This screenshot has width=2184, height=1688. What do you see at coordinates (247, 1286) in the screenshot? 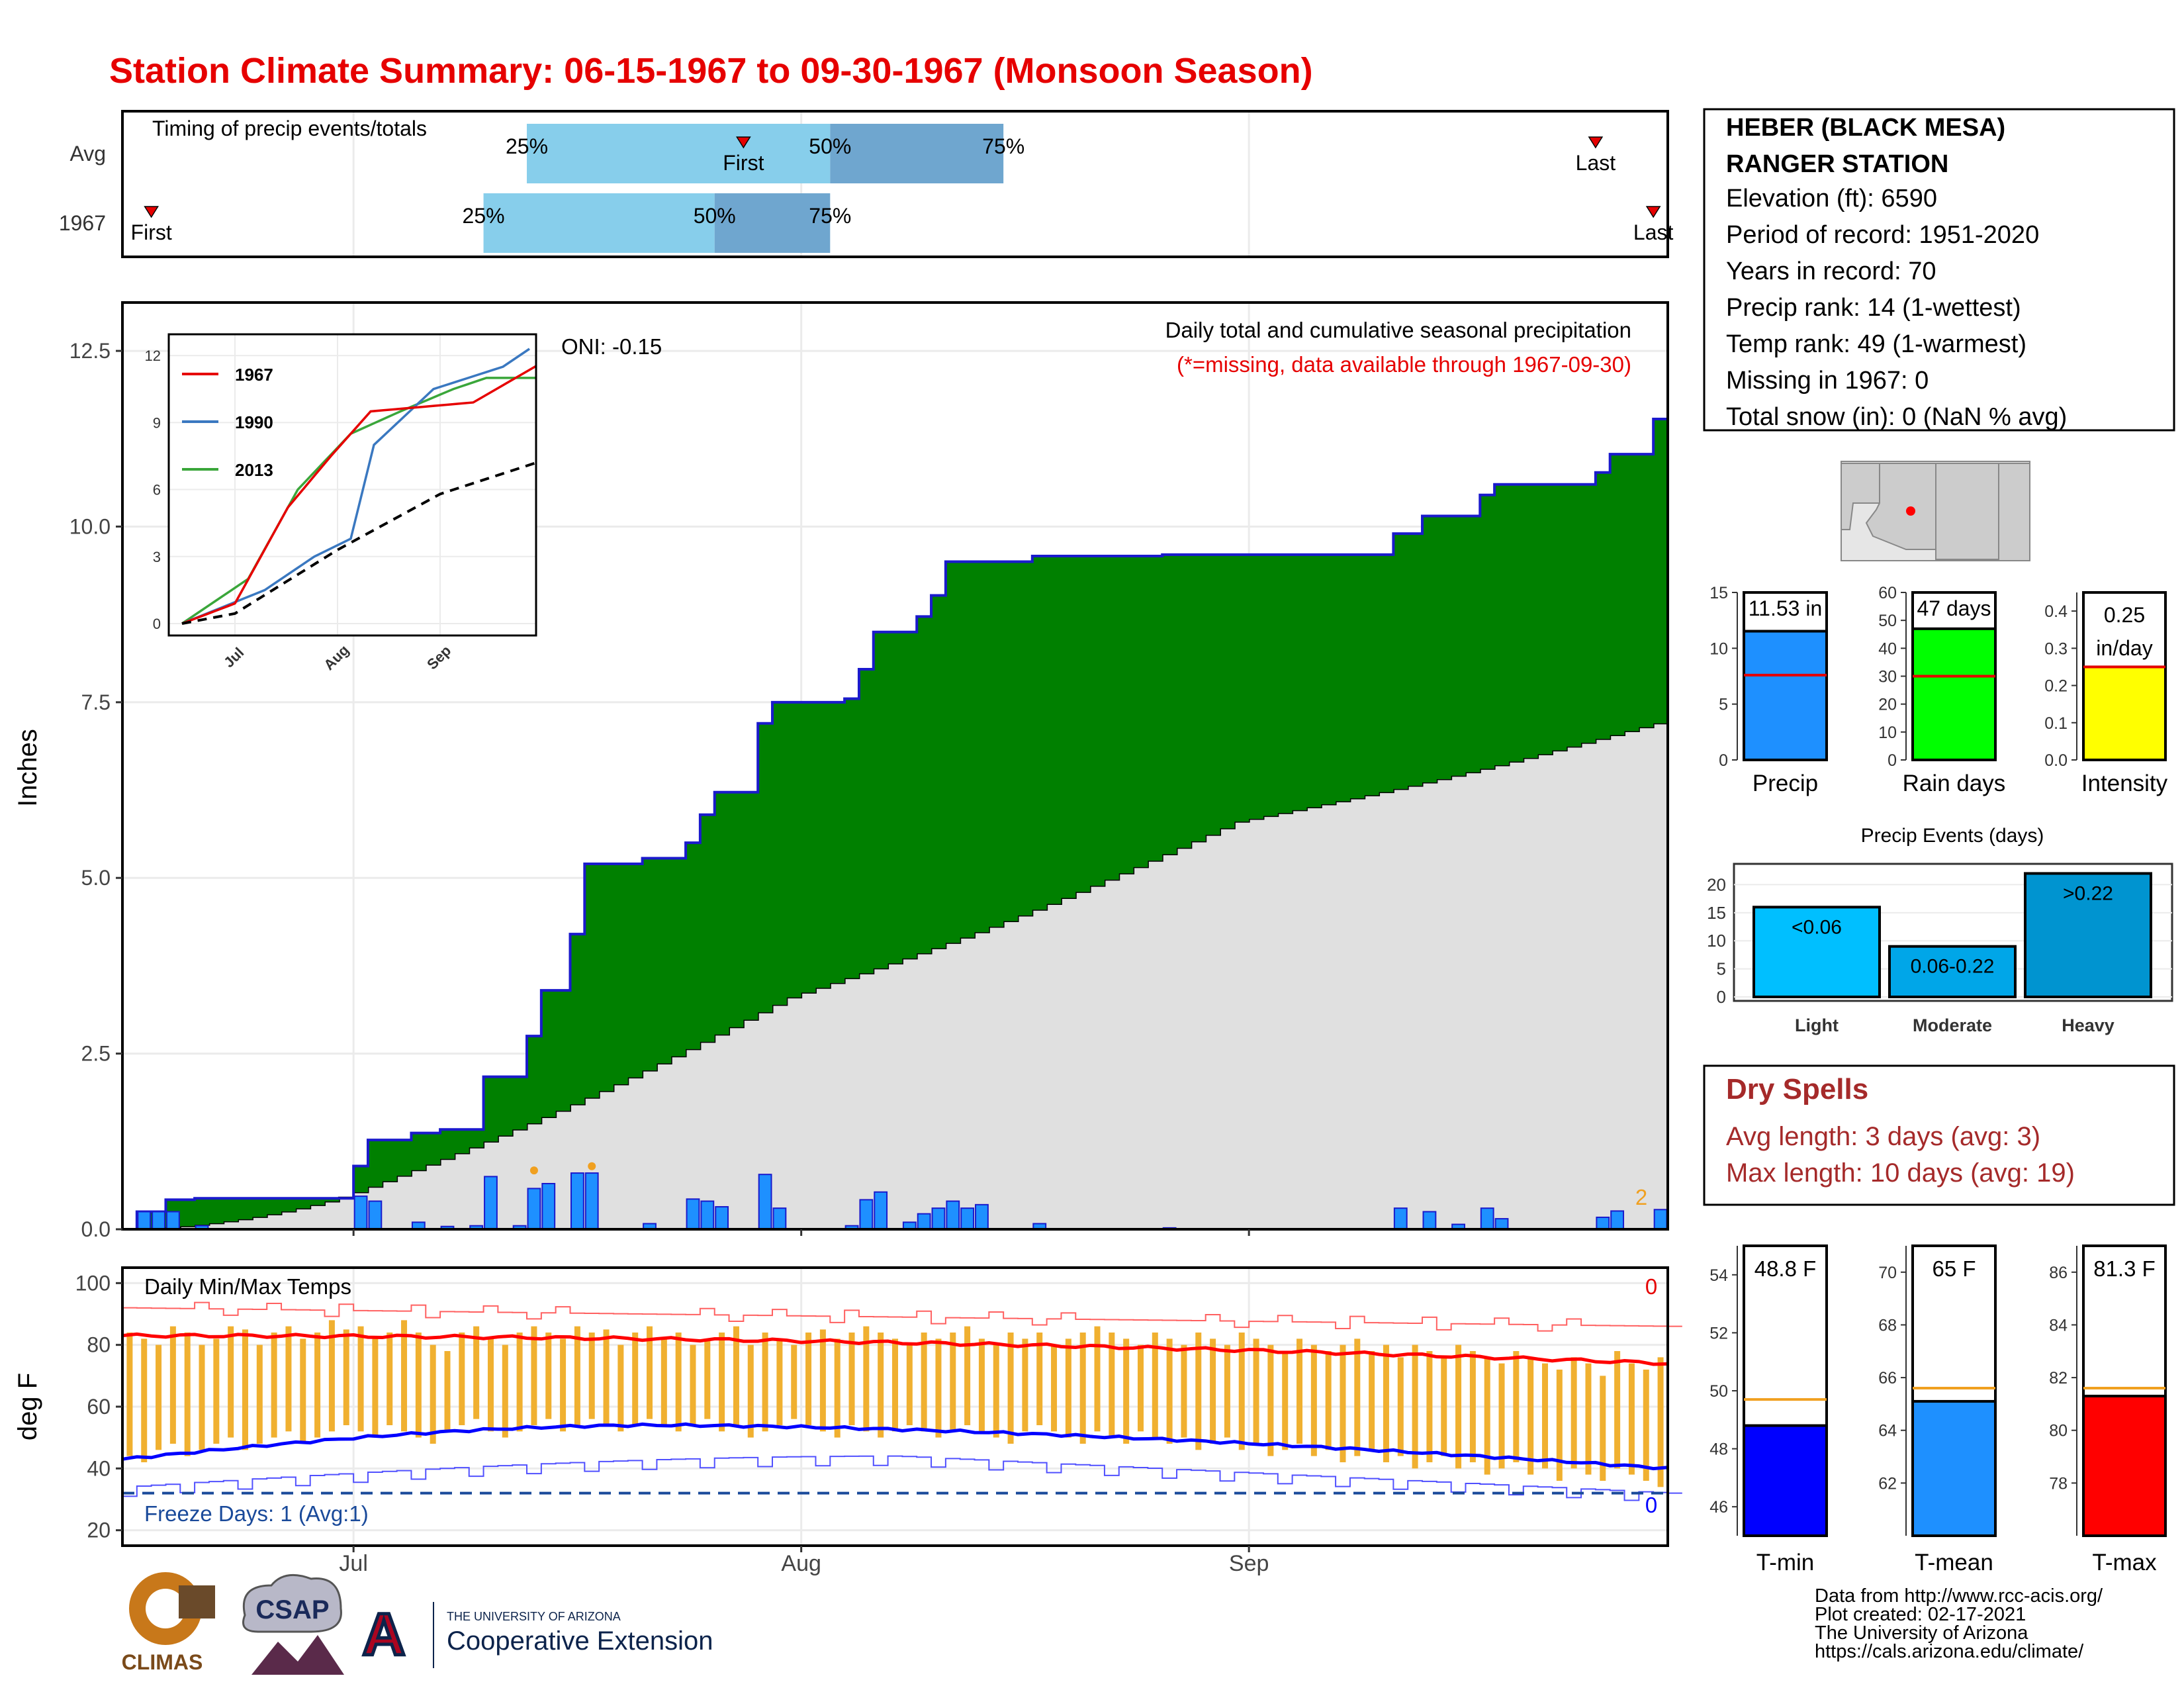
I see `temp-label: Daily Min/Max Temps` at bounding box center [247, 1286].